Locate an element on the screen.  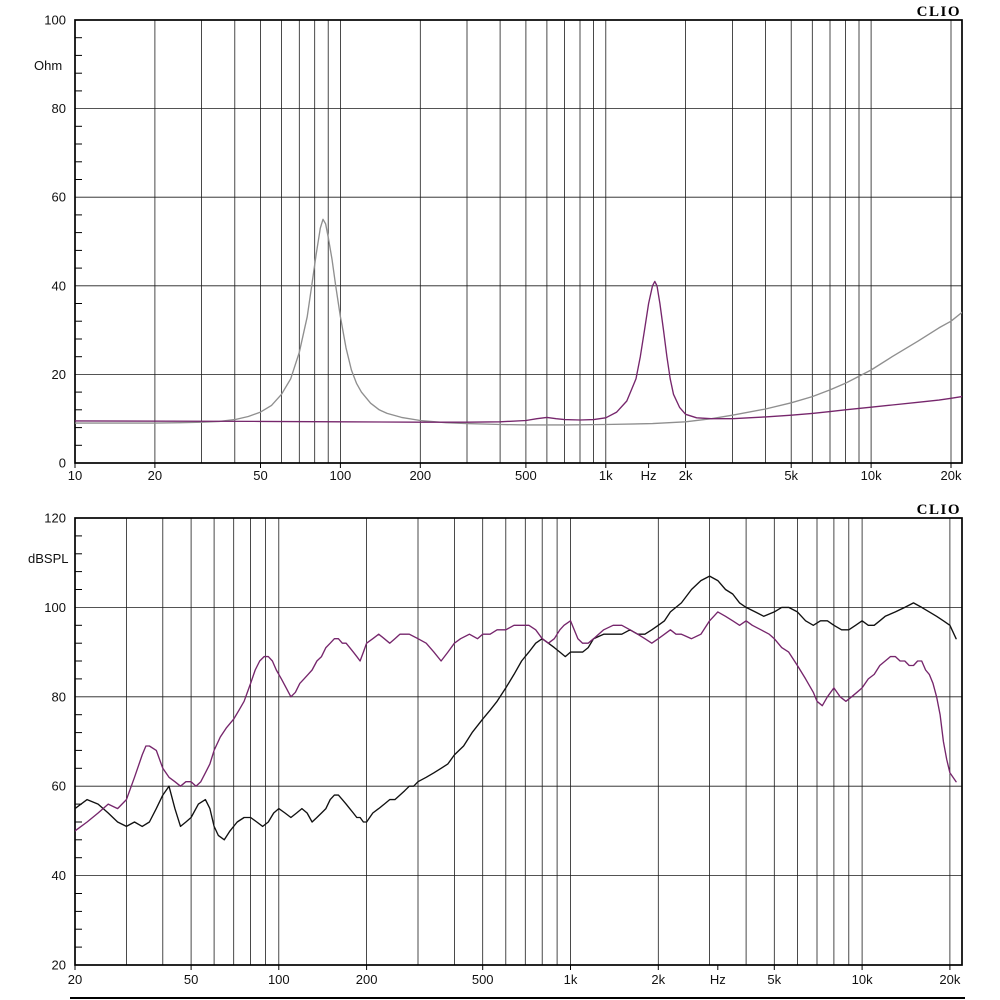
y-tick-label: 120 is located at coordinates (55, 518).